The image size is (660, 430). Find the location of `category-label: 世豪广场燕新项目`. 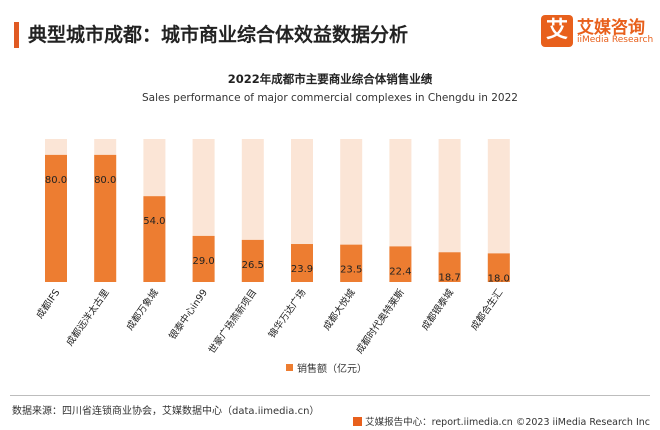

category-label: 世豪广场燕新项目 is located at coordinates (232, 321).